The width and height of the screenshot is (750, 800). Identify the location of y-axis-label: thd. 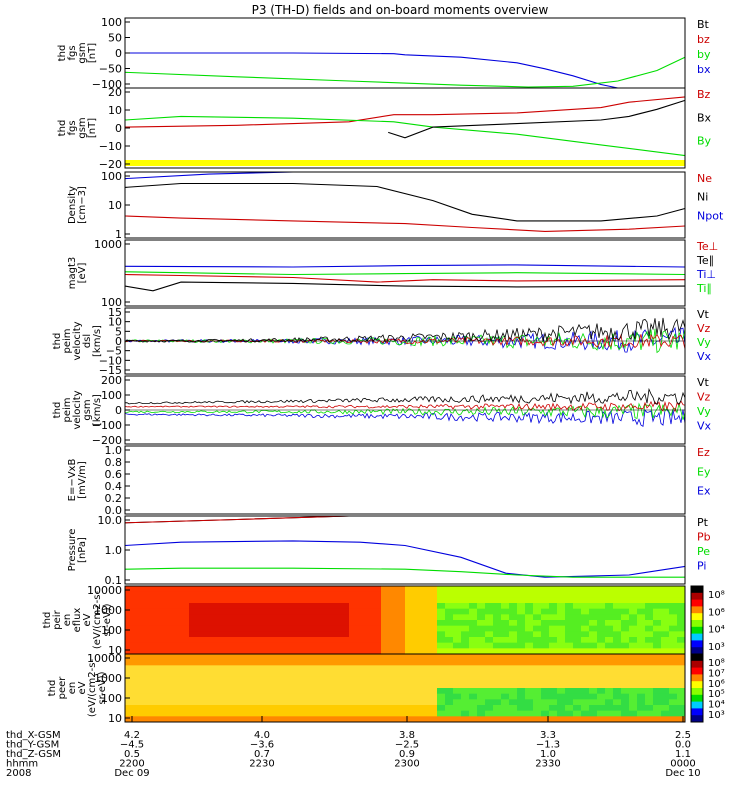
(62, 53).